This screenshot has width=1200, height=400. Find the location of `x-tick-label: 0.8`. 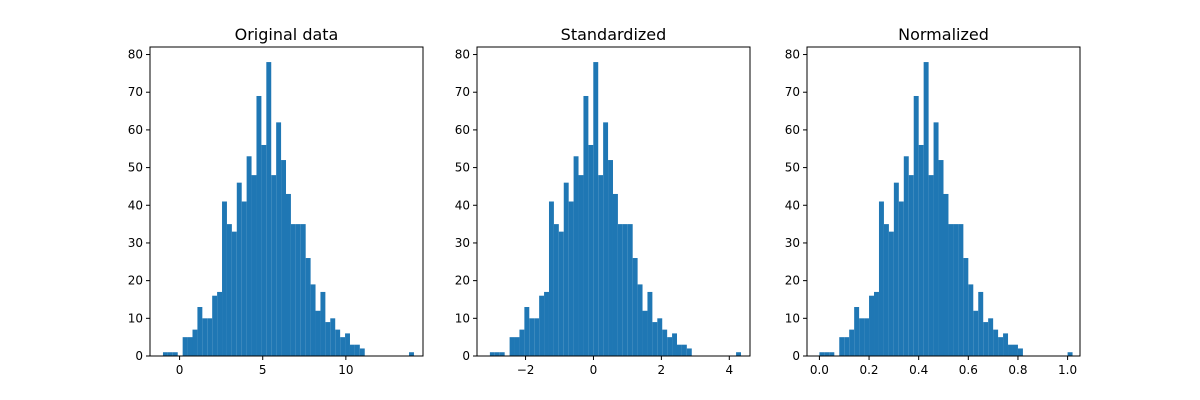

x-tick-label: 0.8 is located at coordinates (1017, 370).